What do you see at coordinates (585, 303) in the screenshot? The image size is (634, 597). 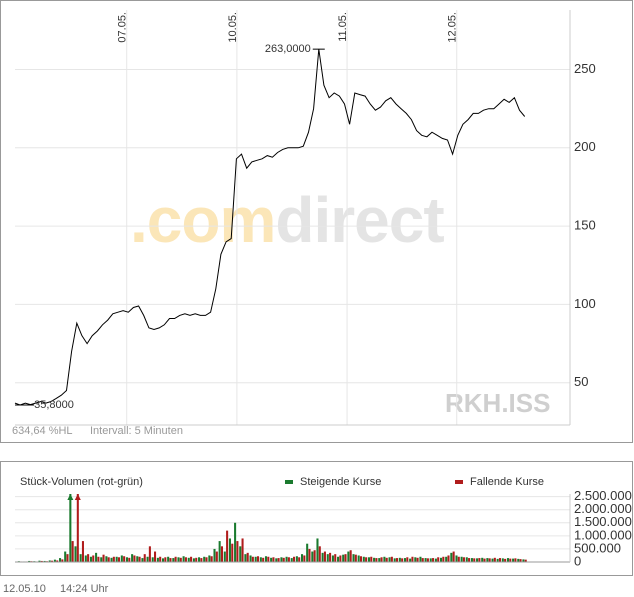 I see `y-tick-label: 100` at bounding box center [585, 303].